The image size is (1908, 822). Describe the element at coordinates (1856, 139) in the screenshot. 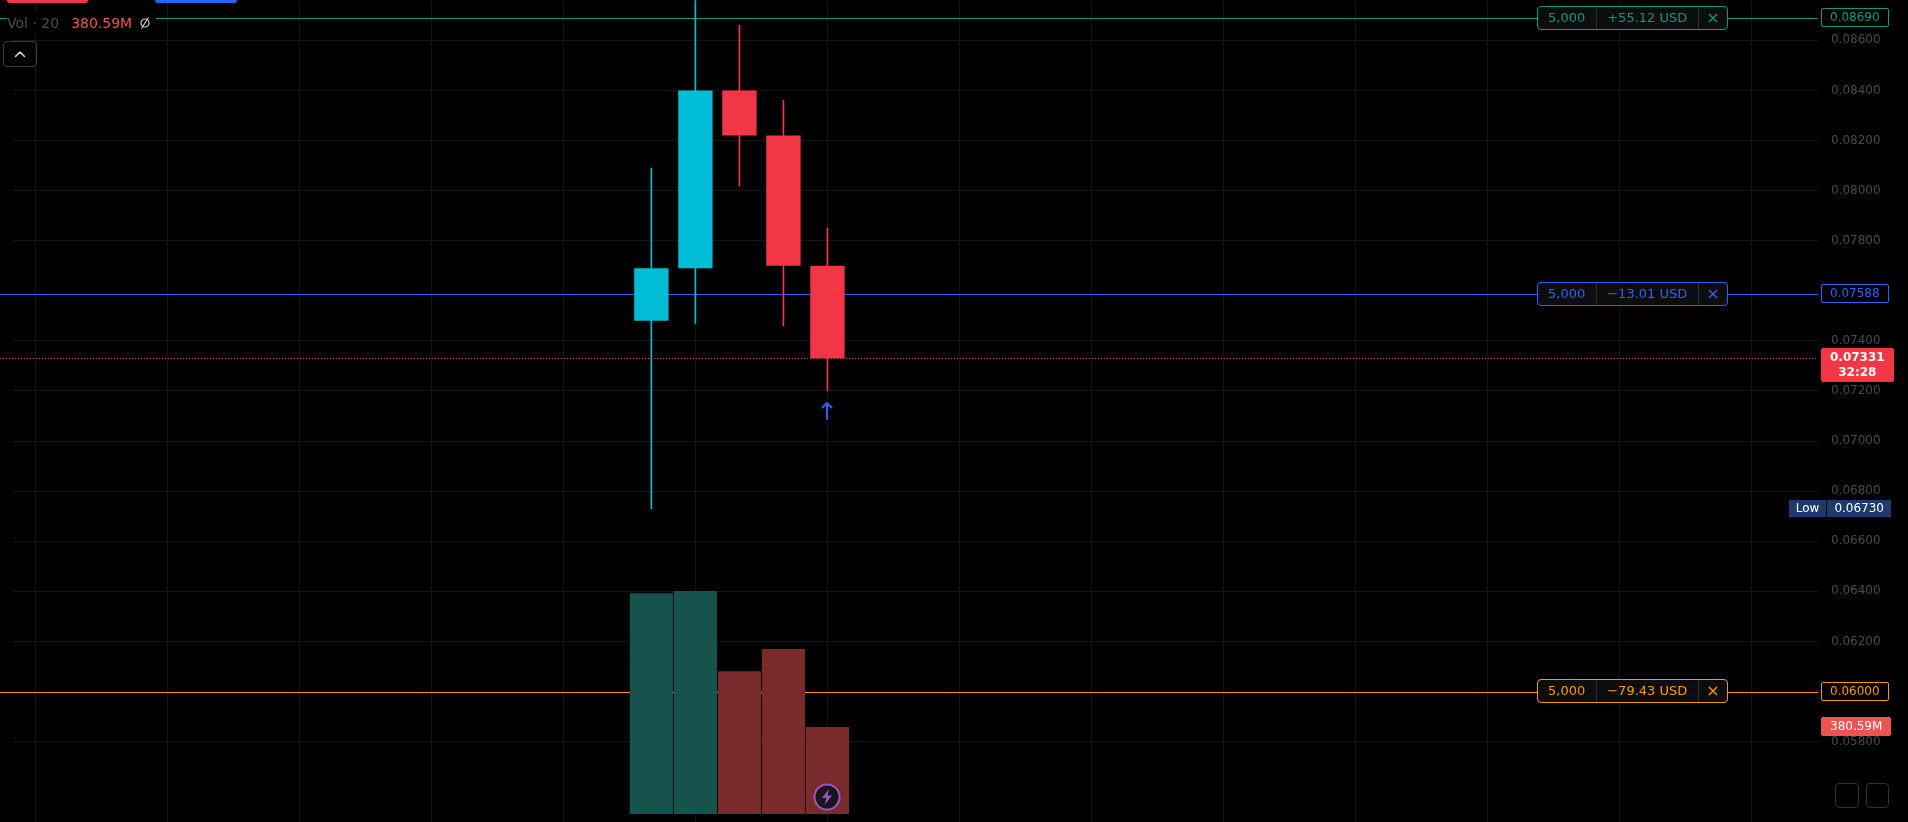

I see `y-tick-label: 0.08200` at that location.